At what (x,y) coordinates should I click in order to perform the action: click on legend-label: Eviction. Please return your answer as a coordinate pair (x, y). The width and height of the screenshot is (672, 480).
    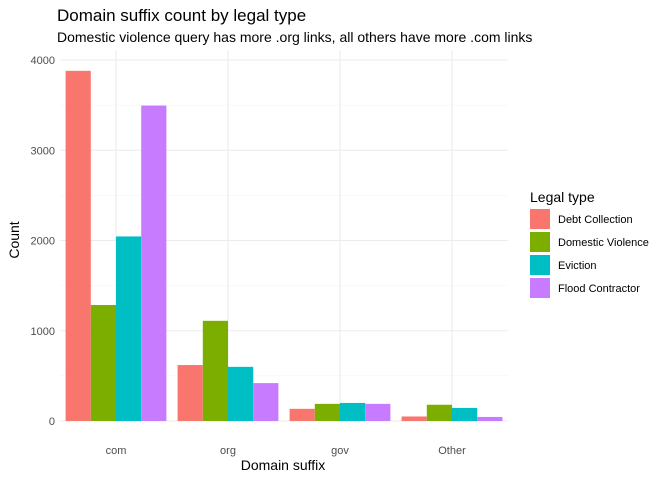
    Looking at the image, I should click on (577, 266).